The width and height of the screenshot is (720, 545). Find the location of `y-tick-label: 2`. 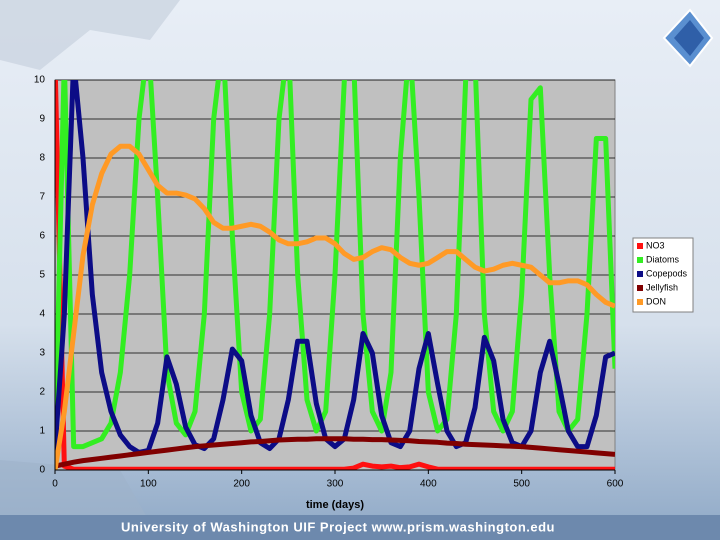

y-tick-label: 2 is located at coordinates (42, 392).